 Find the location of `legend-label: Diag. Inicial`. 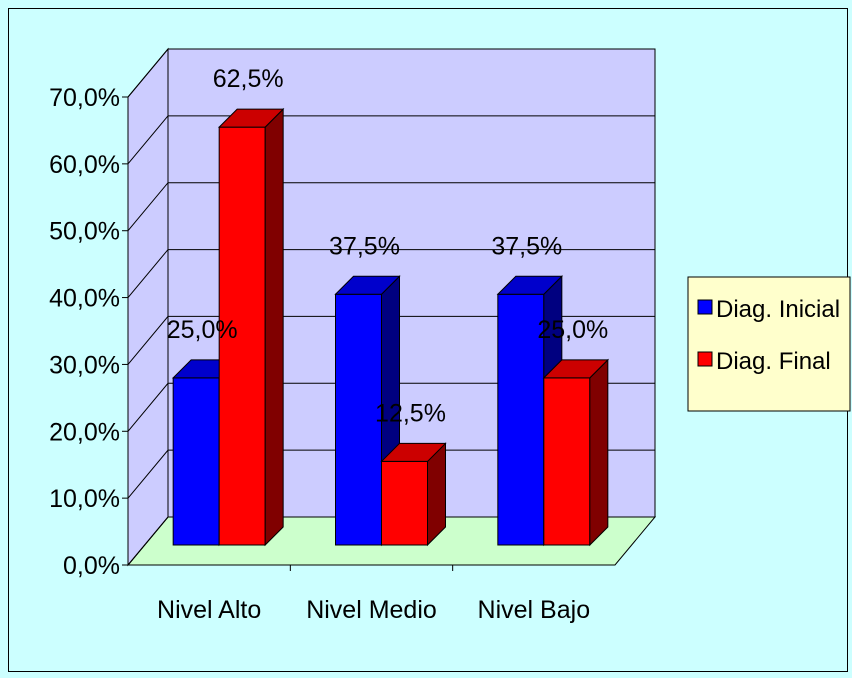

legend-label: Diag. Inicial is located at coordinates (778, 309).